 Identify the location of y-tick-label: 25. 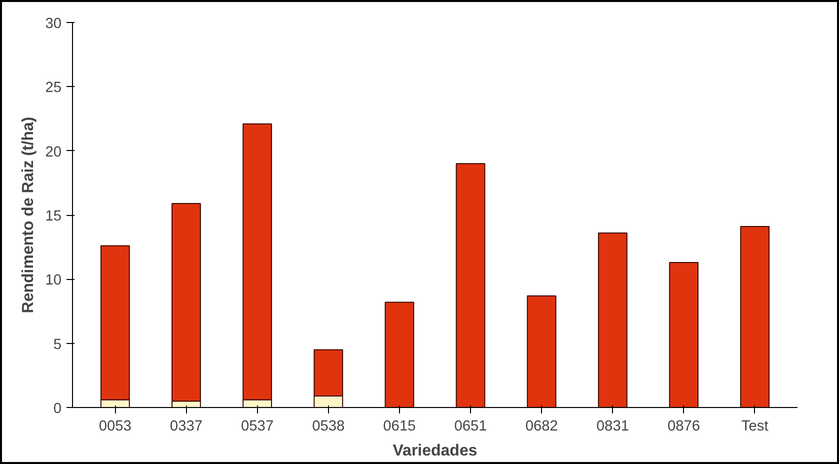
(53, 88).